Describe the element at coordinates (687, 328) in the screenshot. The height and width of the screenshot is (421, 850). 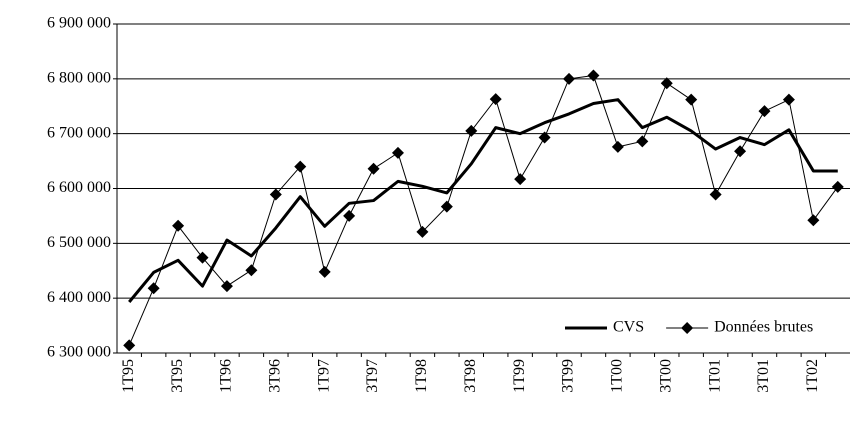
I see `legend-marker` at that location.